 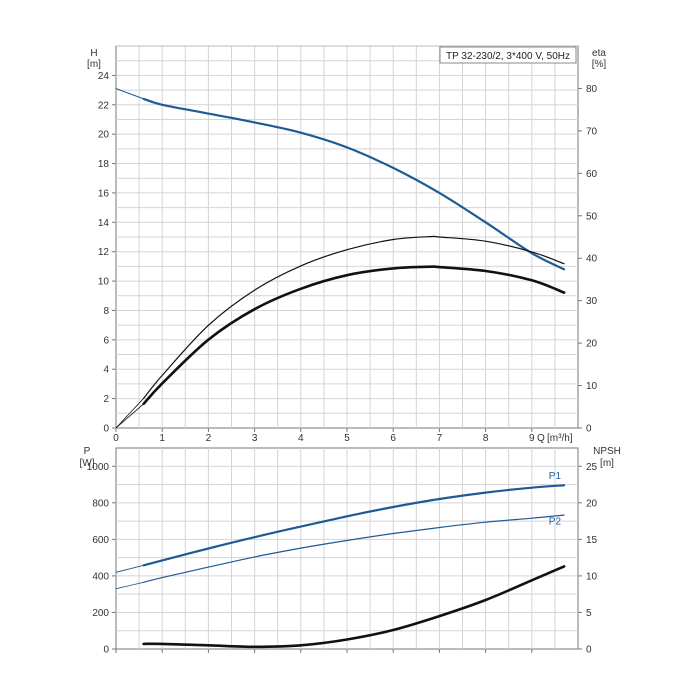 What do you see at coordinates (440, 438) in the screenshot?
I see `x-tick-label: 7` at bounding box center [440, 438].